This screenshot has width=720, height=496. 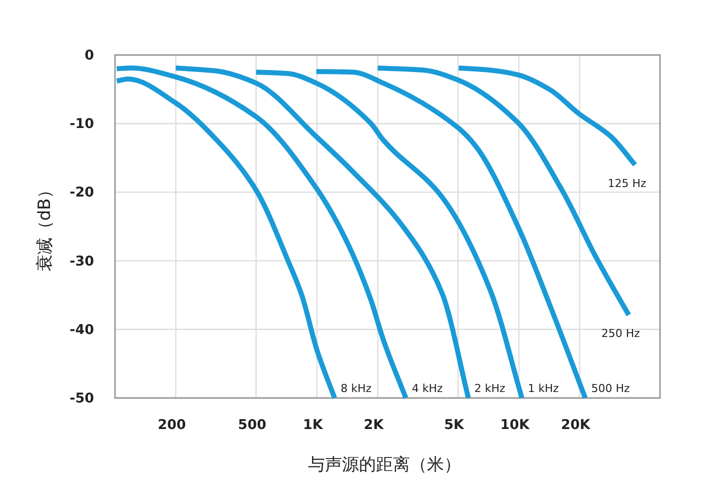 I want to click on y-tick-label: 0, so click(x=89, y=56).